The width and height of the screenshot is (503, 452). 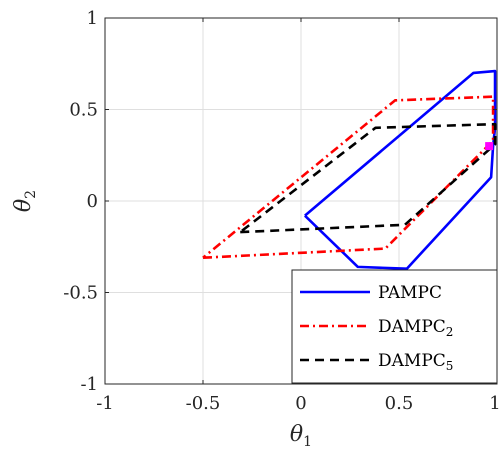 I want to click on marker-group, so click(x=489, y=146).